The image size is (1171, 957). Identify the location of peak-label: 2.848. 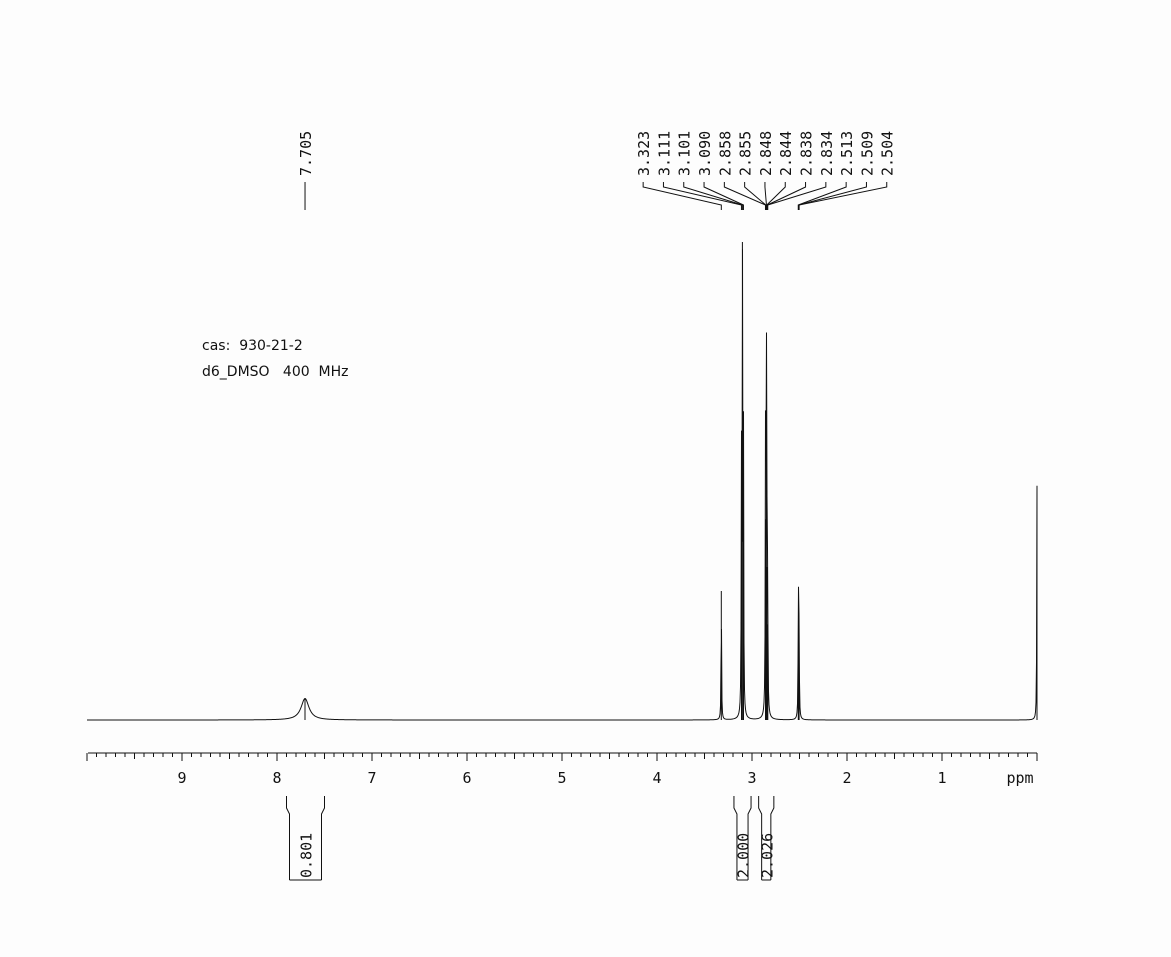
(766, 153).